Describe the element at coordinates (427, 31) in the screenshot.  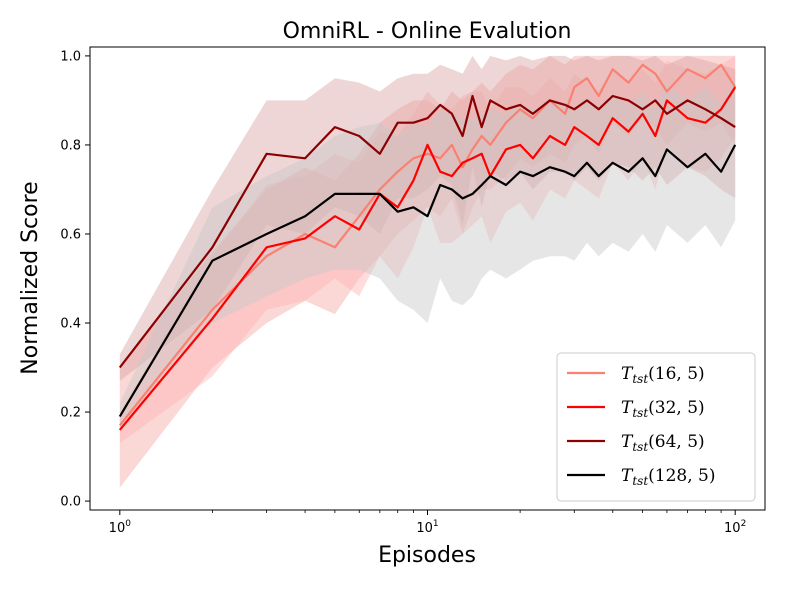
I see `chart-title: OmniRL - Online Evalution` at that location.